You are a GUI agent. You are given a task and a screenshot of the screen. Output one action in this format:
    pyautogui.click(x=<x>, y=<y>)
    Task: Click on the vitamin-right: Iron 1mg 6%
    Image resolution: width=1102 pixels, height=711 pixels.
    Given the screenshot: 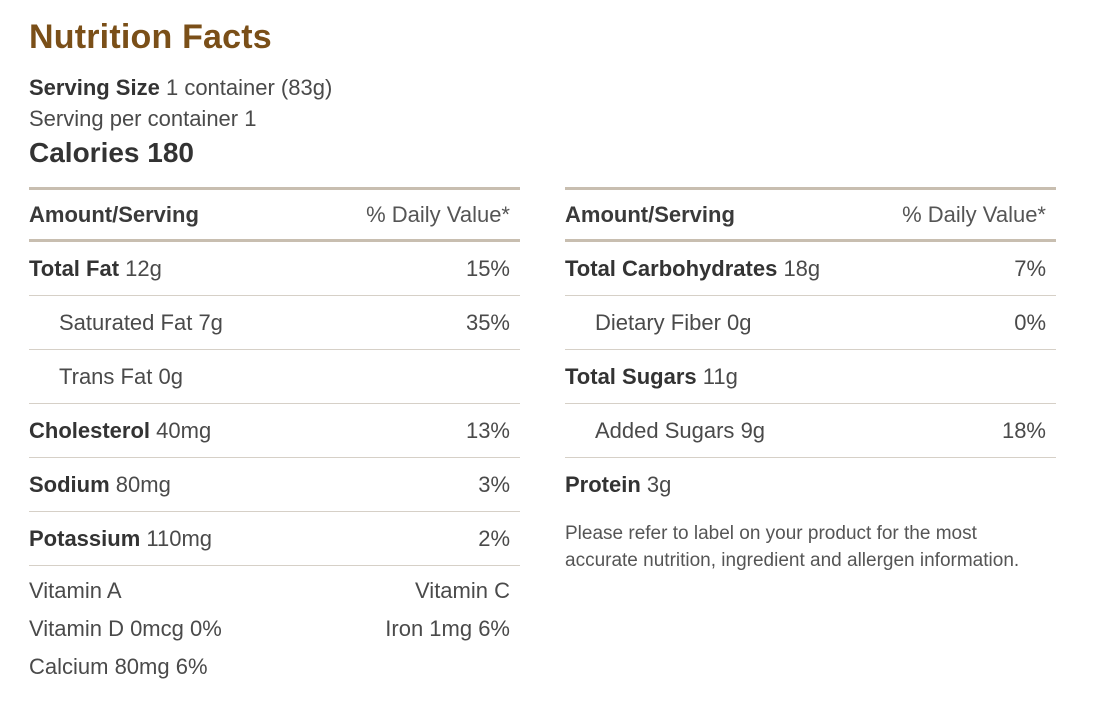 What is the action you would take?
    pyautogui.click(x=447, y=628)
    